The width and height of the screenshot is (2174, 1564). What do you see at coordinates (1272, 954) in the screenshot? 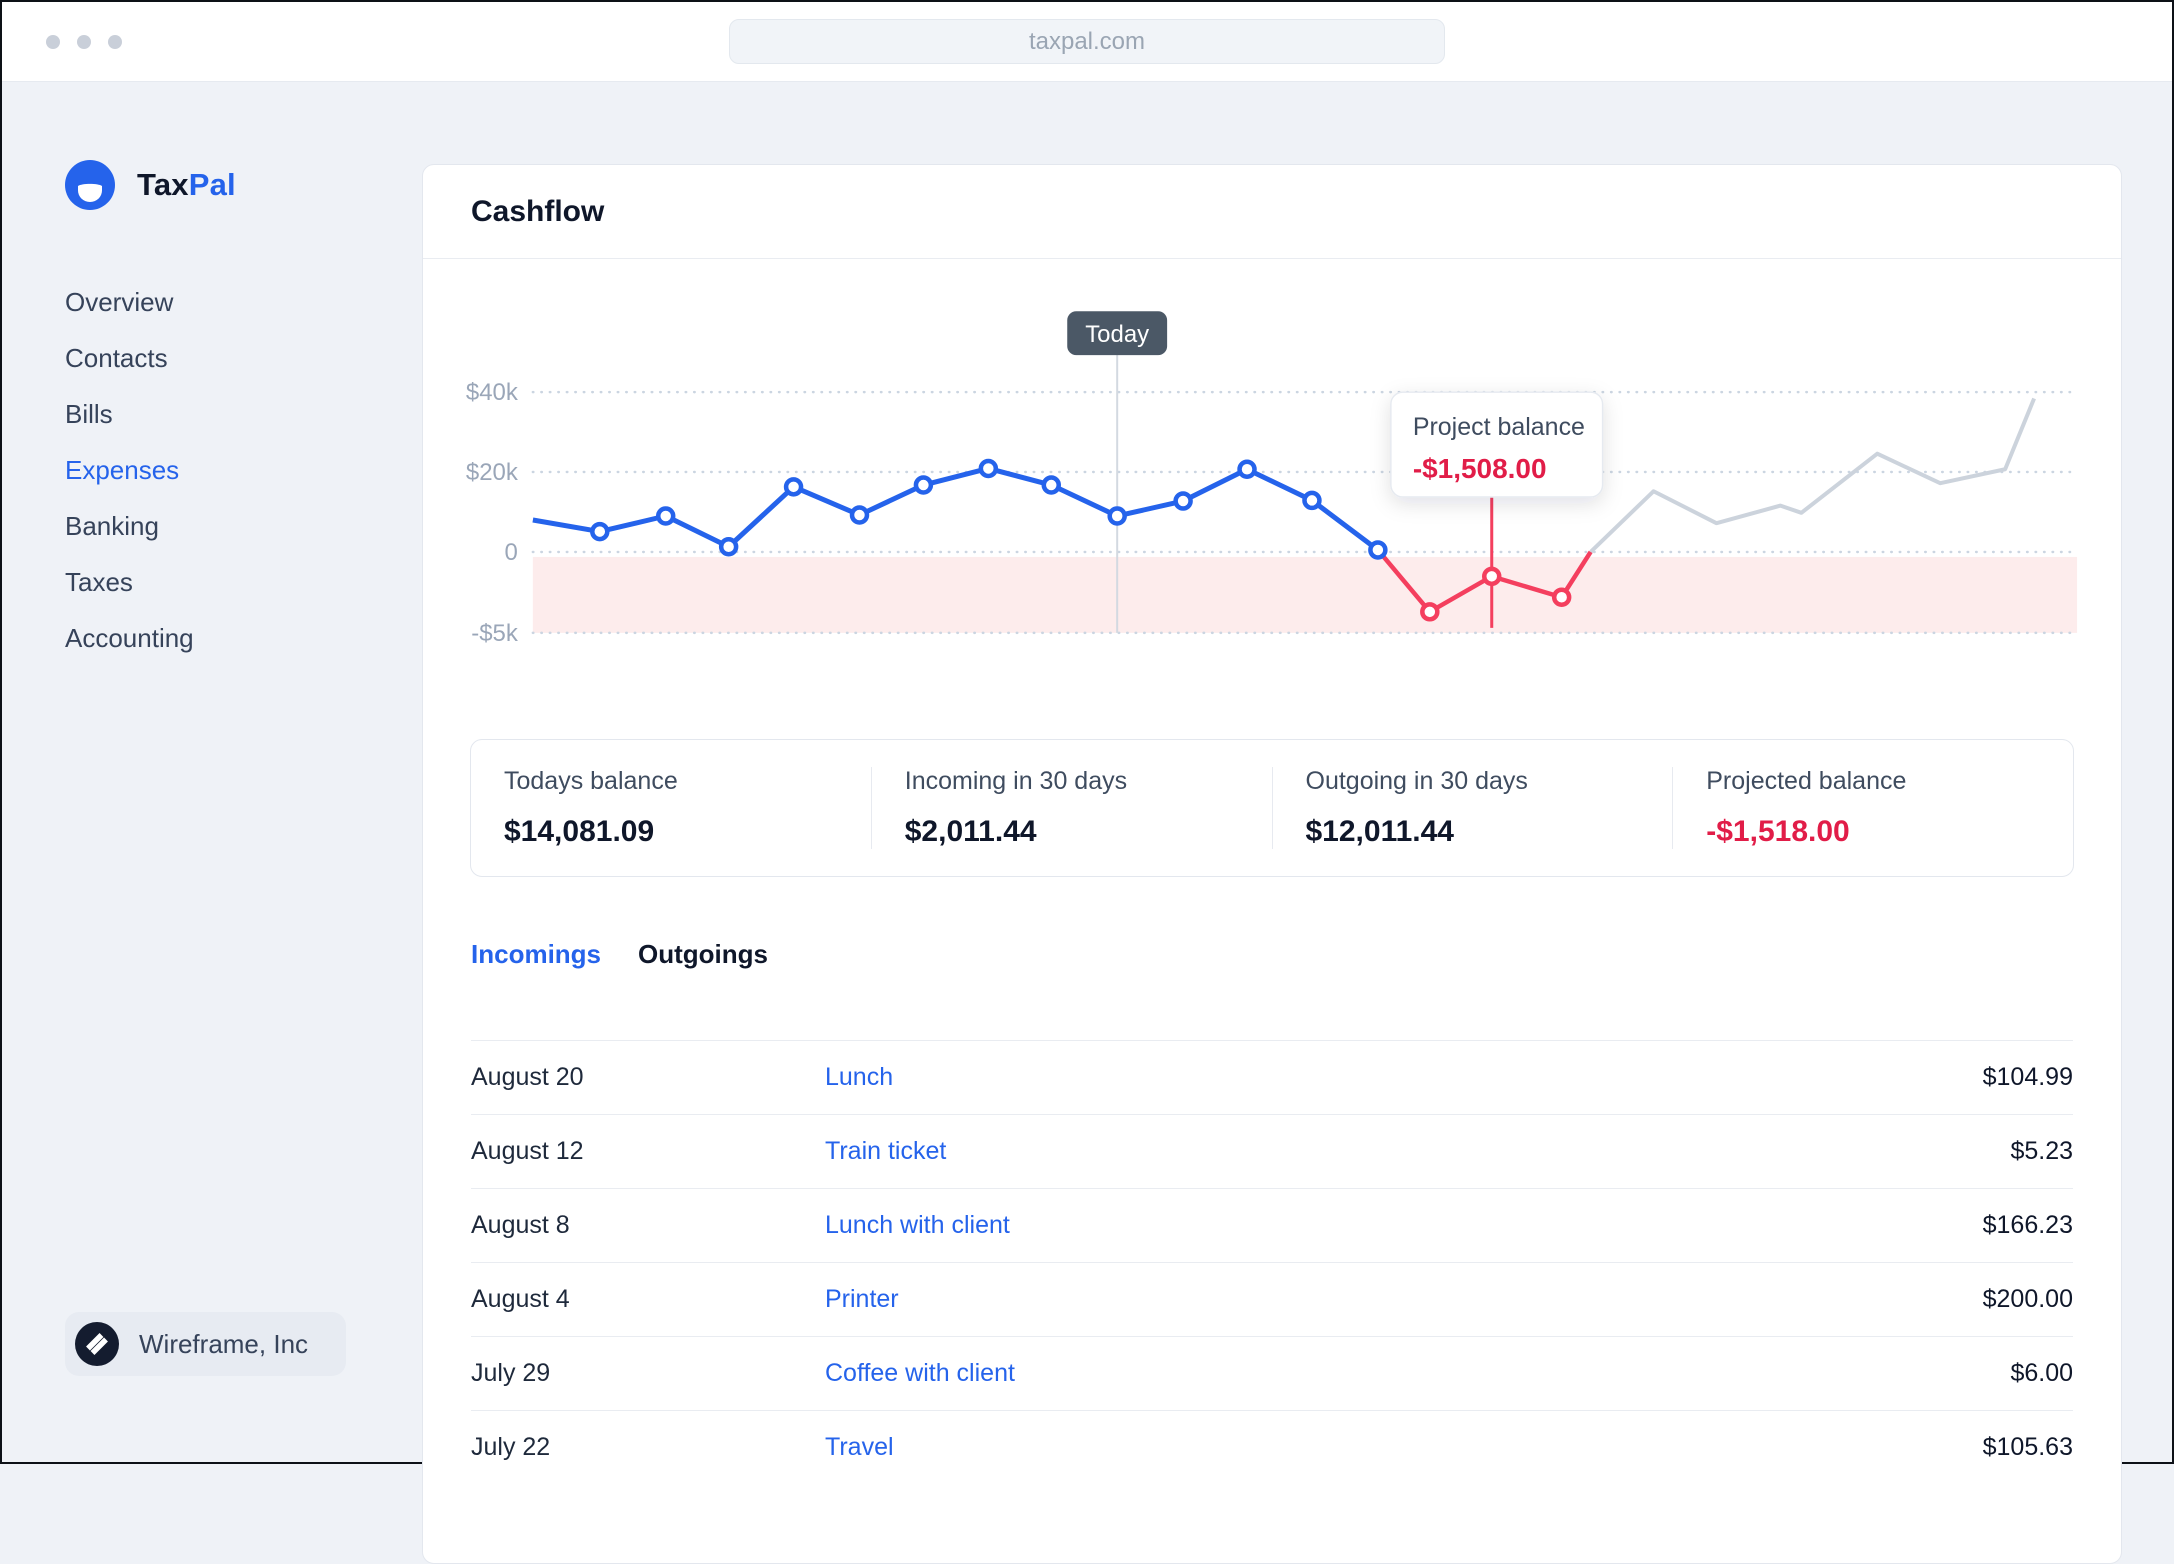
I see `transactions-tabs: Incomings Outgoings` at bounding box center [1272, 954].